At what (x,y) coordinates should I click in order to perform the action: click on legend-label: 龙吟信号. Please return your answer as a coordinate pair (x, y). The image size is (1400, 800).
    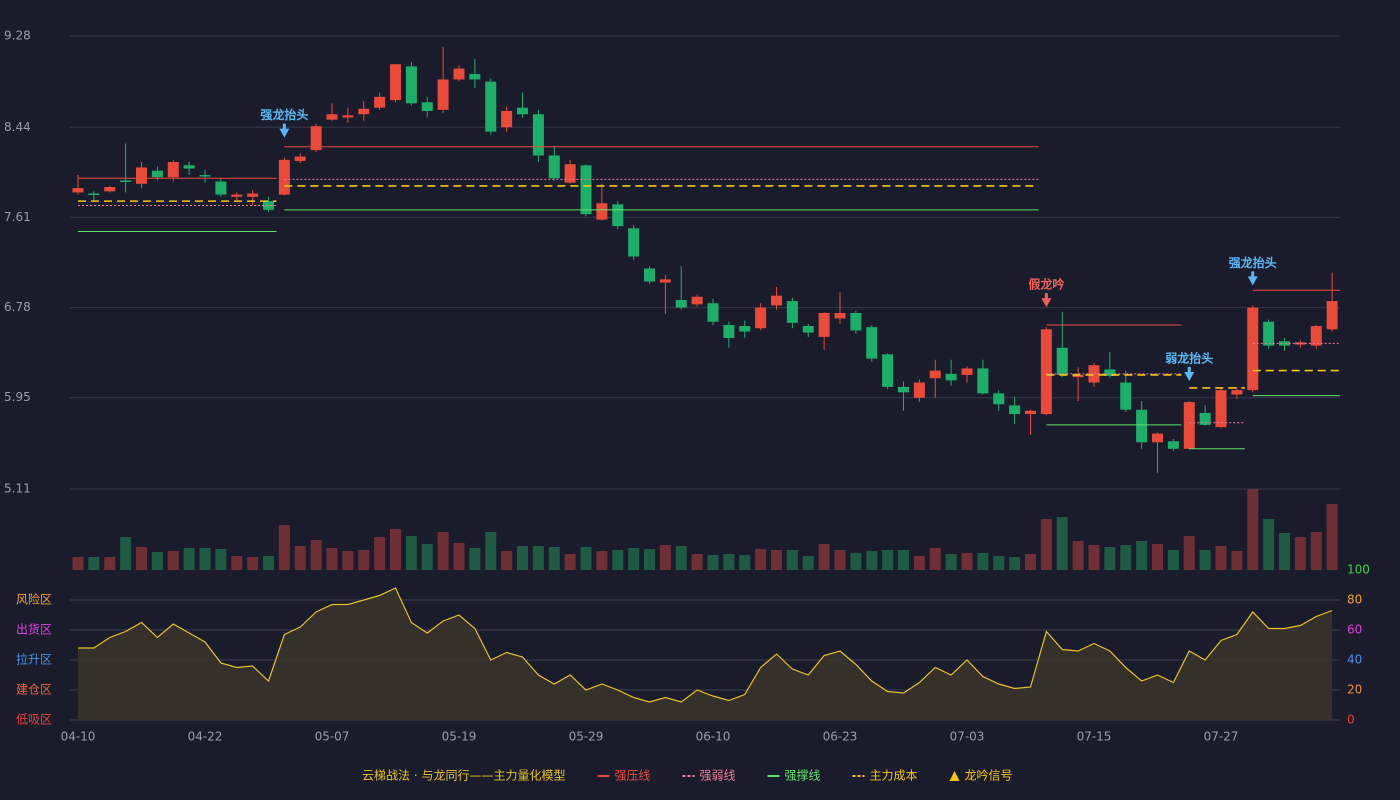
    Looking at the image, I should click on (989, 775).